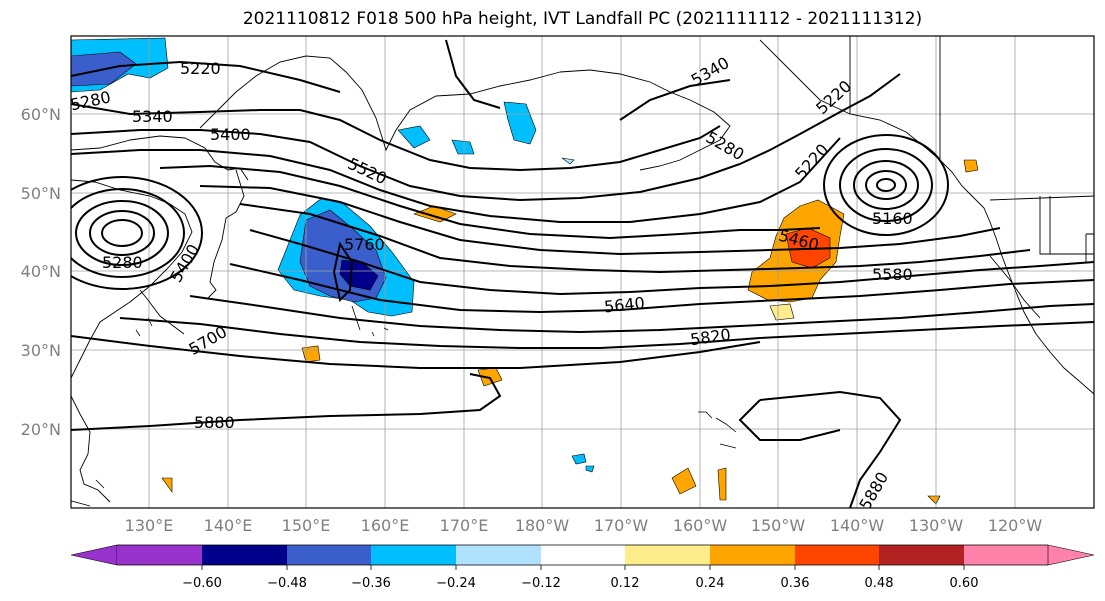 The height and width of the screenshot is (601, 1105). I want to click on latitude-label: 40°N, so click(41, 271).